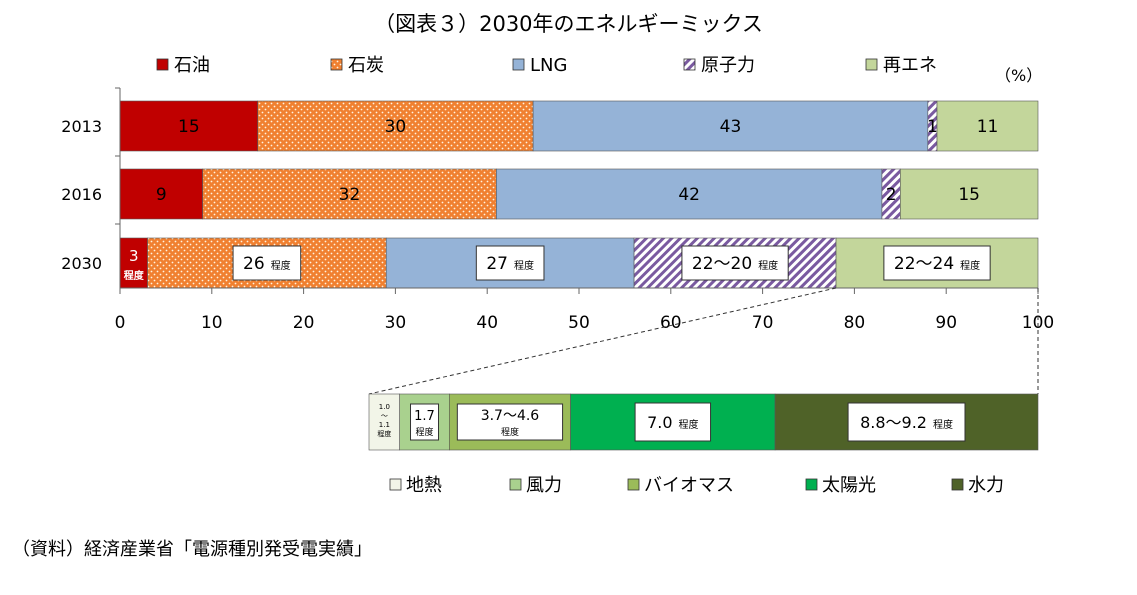 This screenshot has height=595, width=1137. Describe the element at coordinates (871, 64) in the screenshot. I see `legend-swatch-renew` at that location.